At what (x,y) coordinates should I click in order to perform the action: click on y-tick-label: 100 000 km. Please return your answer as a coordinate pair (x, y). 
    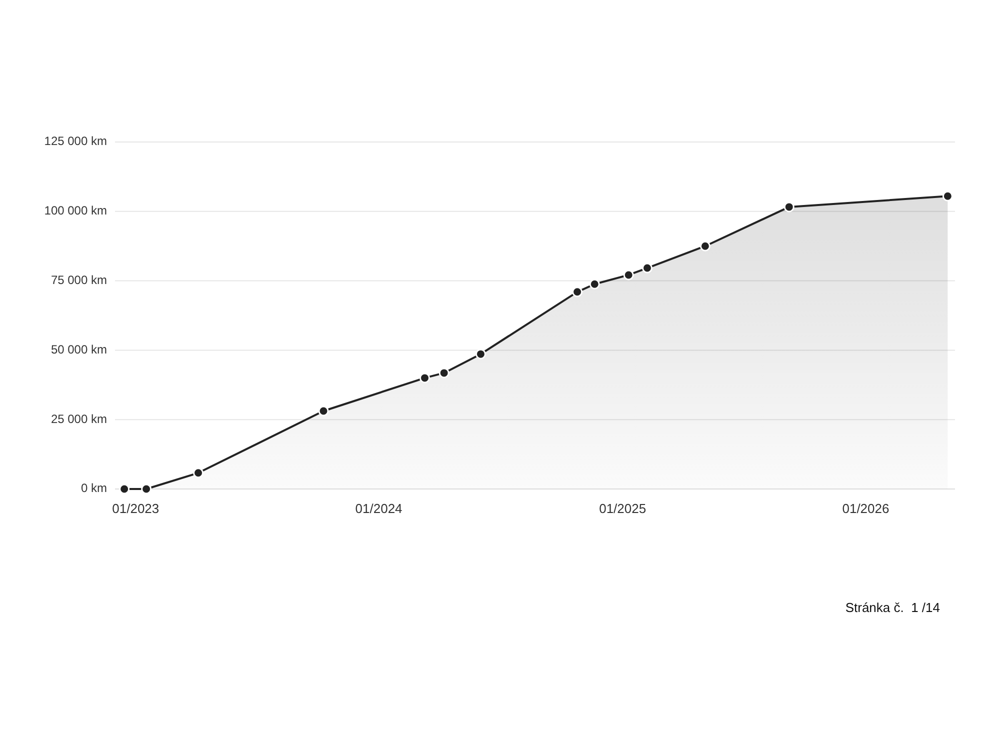
    Looking at the image, I should click on (75, 211).